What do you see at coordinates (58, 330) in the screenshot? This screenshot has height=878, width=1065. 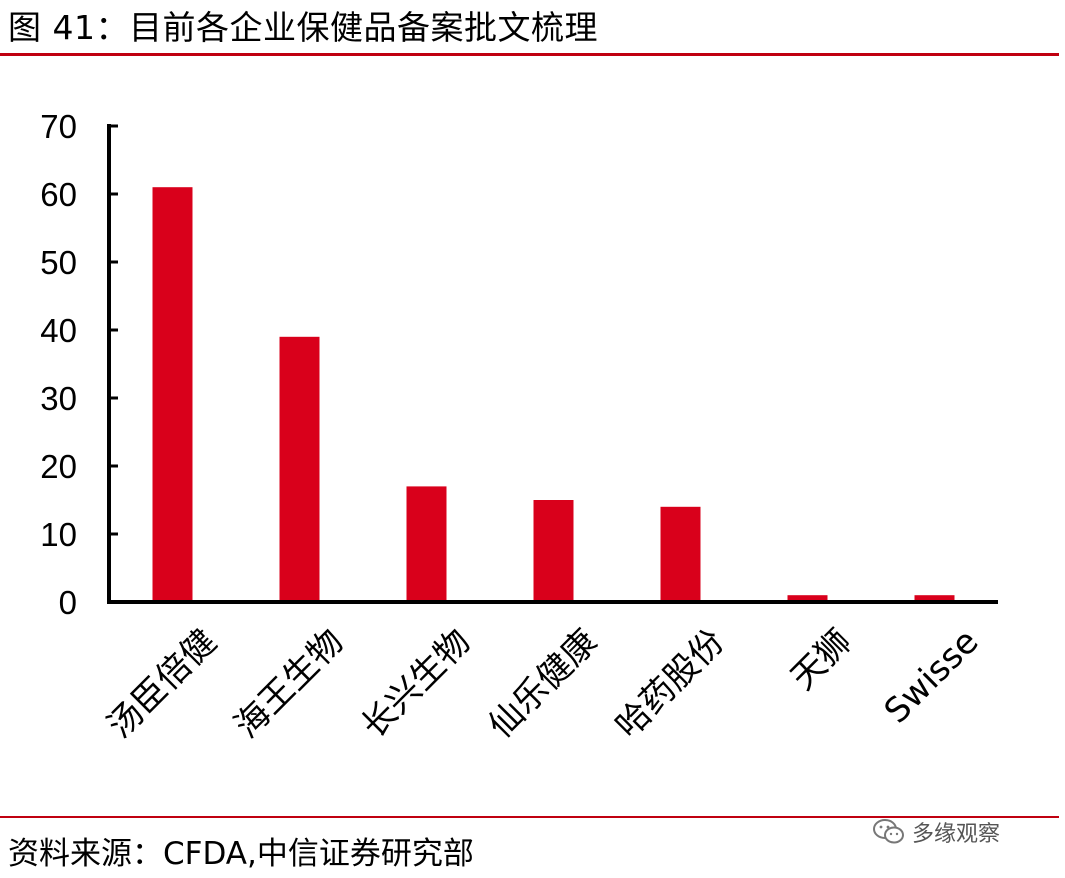 I see `y-tick-label: 40` at bounding box center [58, 330].